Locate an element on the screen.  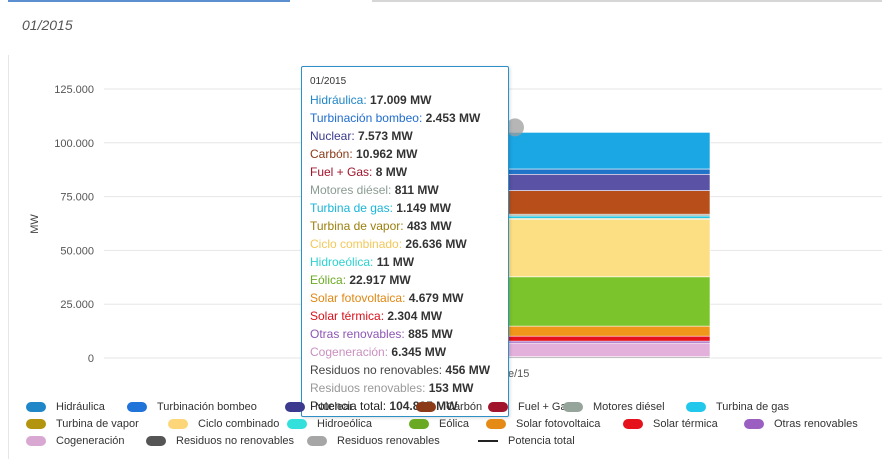
tooltip-row-label: Potencia total is located at coordinates (346, 406).